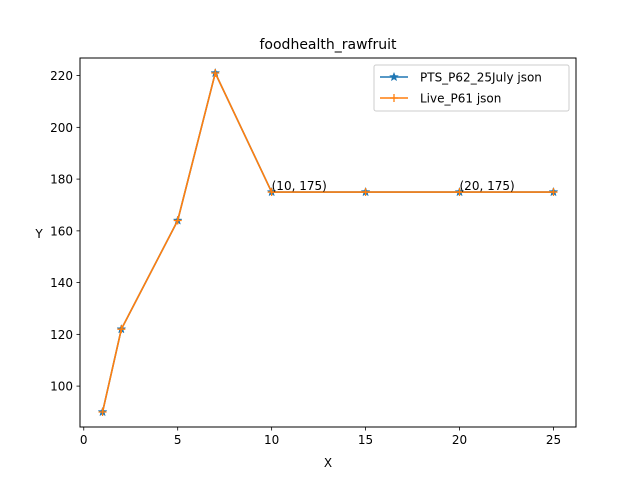 Image resolution: width=640 pixels, height=480 pixels. I want to click on x-axis-label: X, so click(328, 463).